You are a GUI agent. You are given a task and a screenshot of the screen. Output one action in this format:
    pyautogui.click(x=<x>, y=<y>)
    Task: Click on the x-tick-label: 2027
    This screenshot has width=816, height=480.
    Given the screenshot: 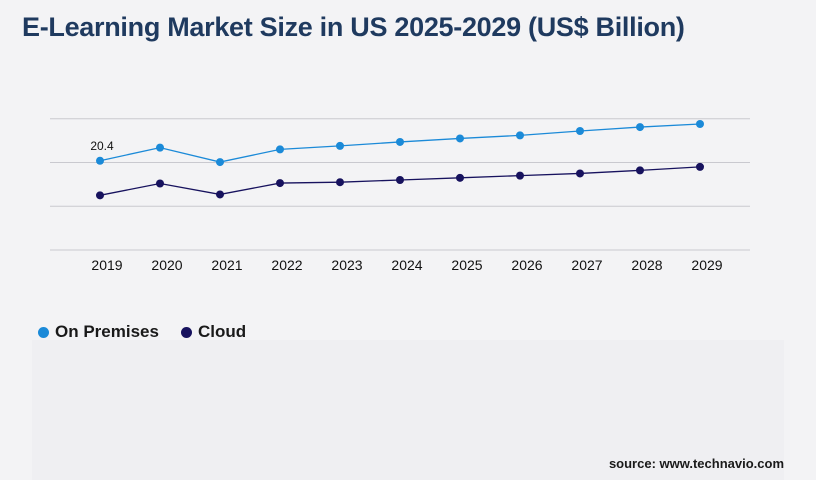 What is the action you would take?
    pyautogui.click(x=586, y=265)
    